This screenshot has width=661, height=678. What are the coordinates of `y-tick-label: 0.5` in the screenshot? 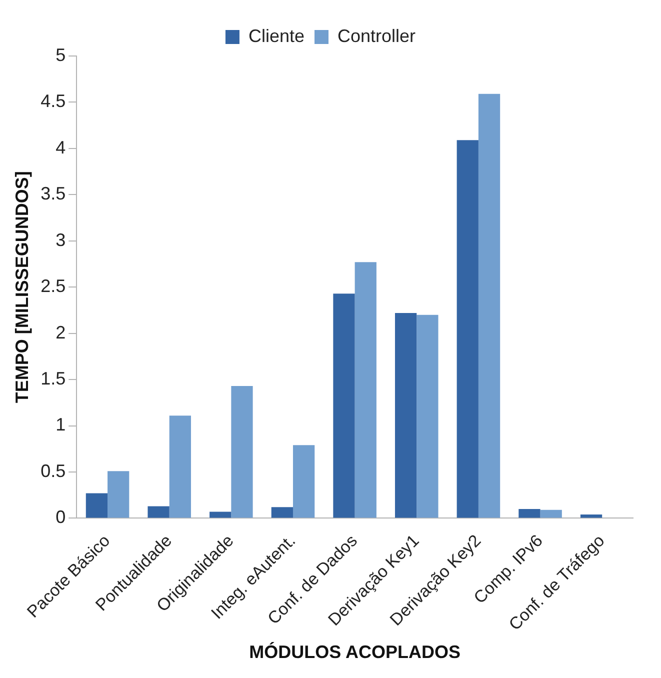 It's located at (53, 470).